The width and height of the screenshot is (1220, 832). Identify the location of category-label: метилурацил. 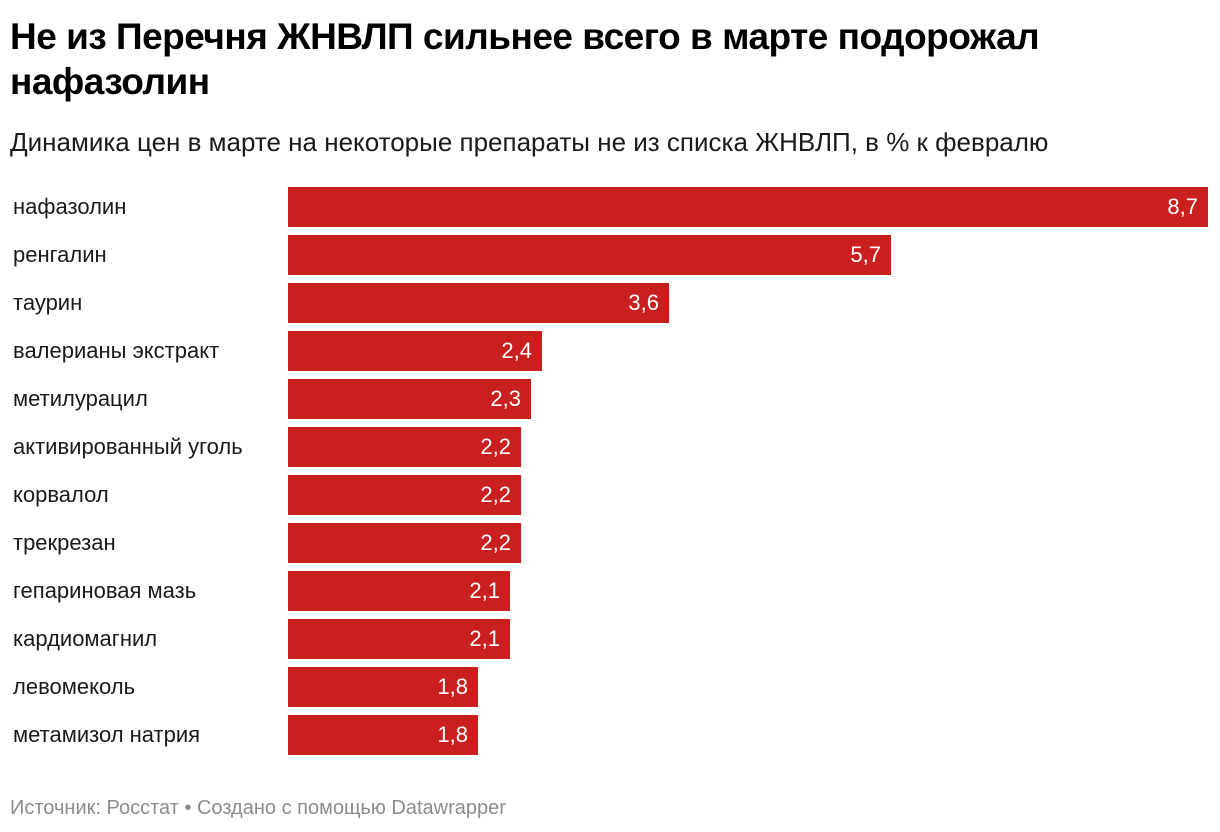
(80, 398).